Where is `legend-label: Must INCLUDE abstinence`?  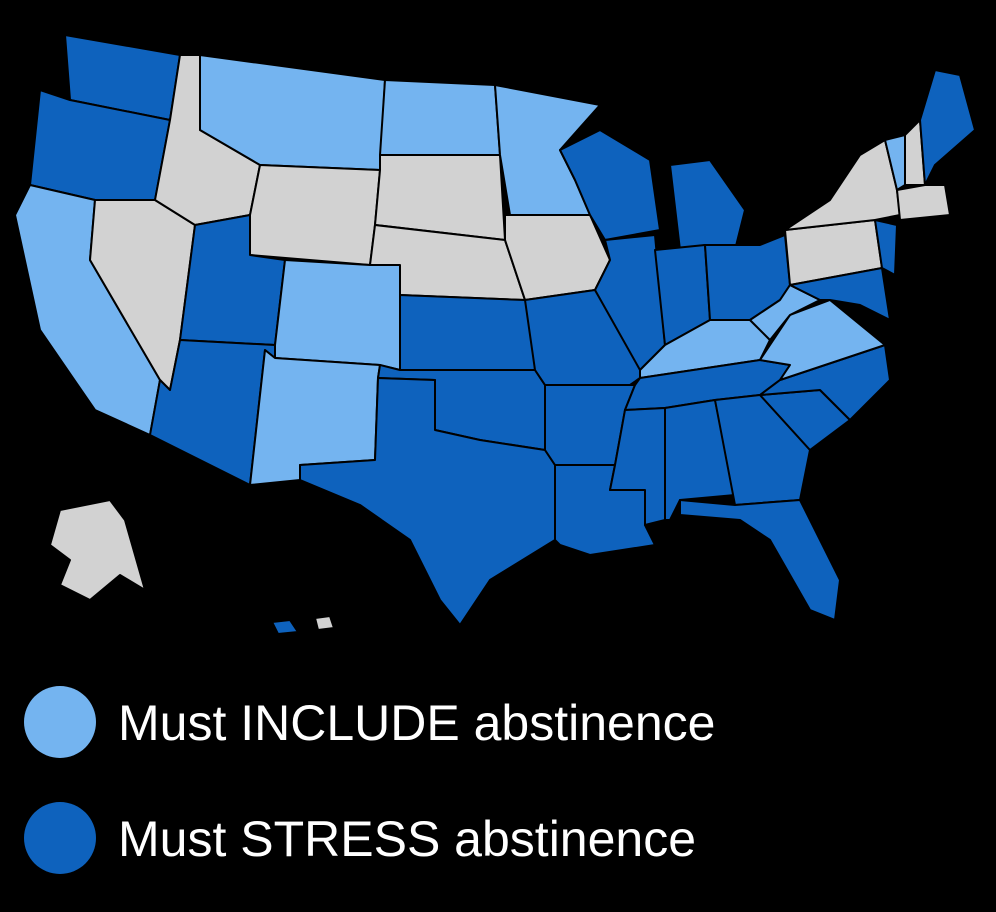 legend-label: Must INCLUDE abstinence is located at coordinates (416, 723).